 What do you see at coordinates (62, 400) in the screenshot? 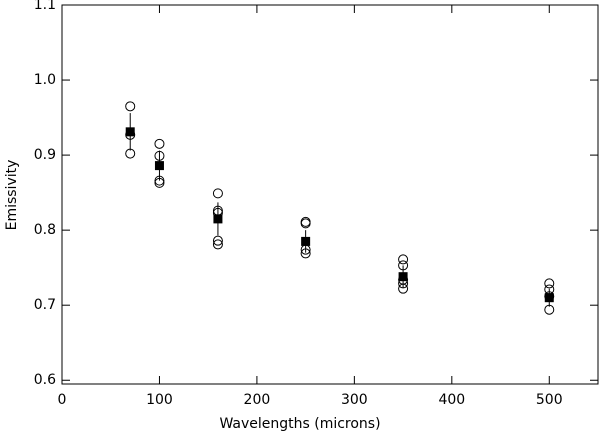
I see `x-tick-label: 0` at bounding box center [62, 400].